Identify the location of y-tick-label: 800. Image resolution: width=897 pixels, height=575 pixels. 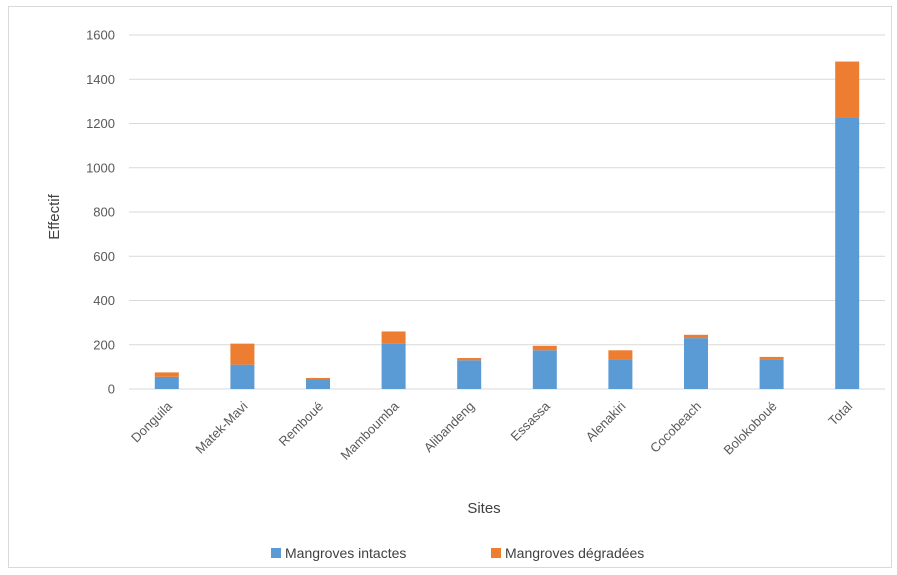
(104, 212).